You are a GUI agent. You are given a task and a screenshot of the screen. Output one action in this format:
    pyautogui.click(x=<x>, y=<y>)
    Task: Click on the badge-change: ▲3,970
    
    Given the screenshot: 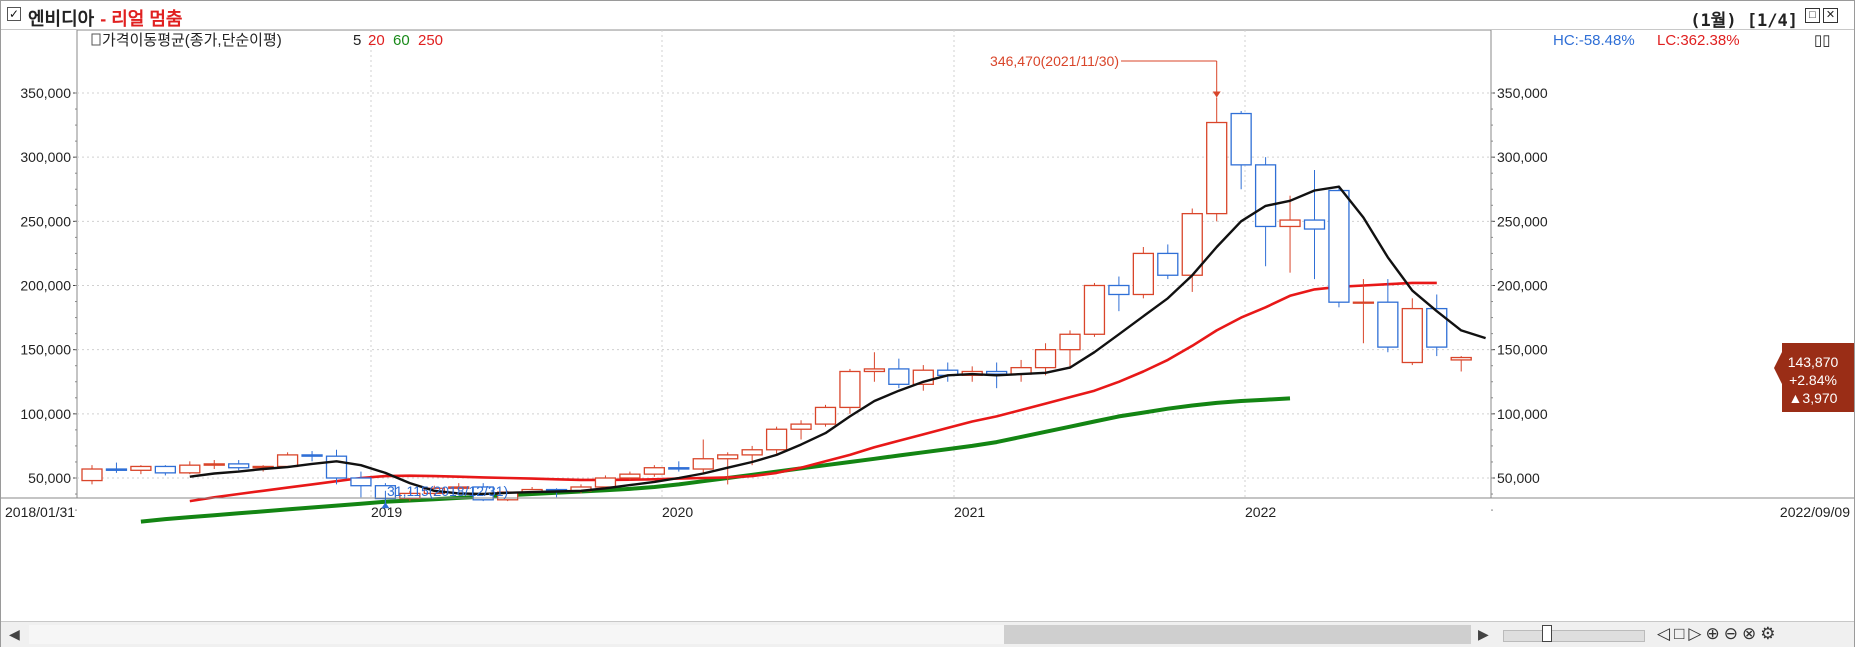 What is the action you would take?
    pyautogui.click(x=1813, y=398)
    